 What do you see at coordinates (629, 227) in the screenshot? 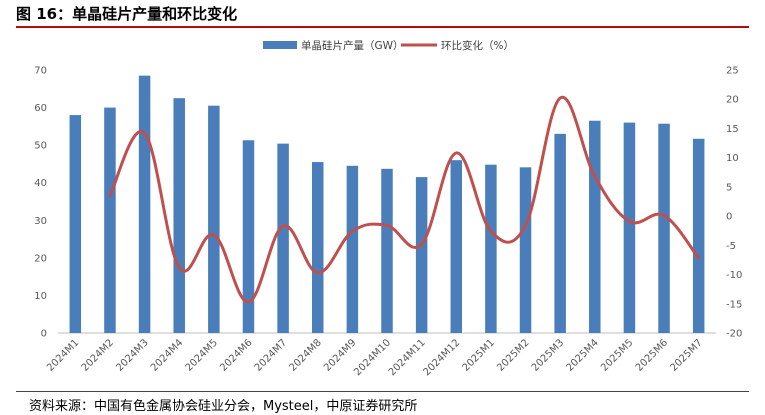
I see `bar-2025M5` at bounding box center [629, 227].